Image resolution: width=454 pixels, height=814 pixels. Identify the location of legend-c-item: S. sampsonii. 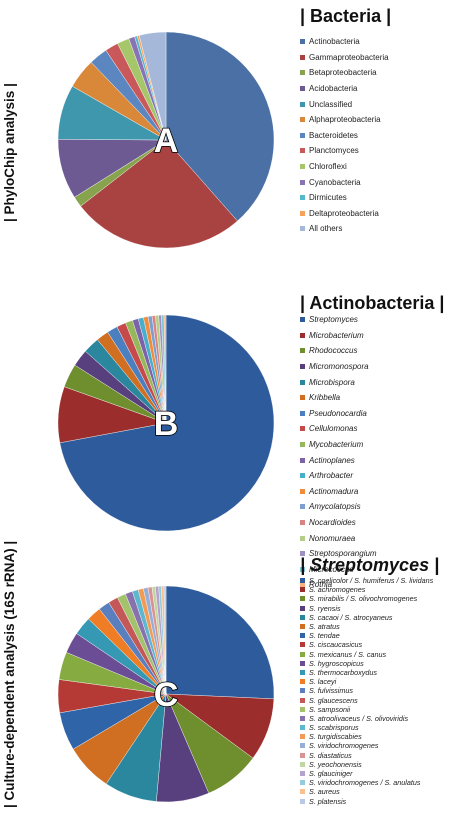
(366, 709).